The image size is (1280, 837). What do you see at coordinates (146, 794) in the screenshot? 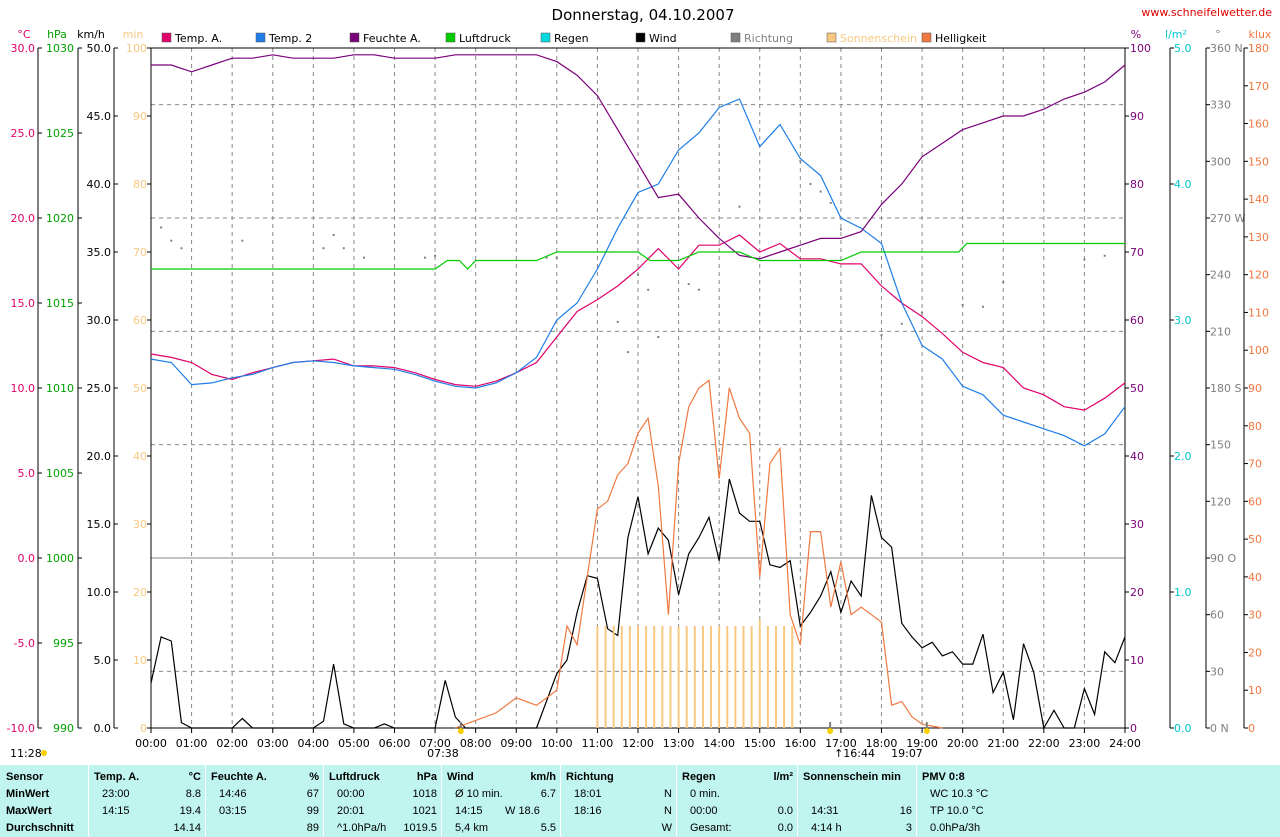
I see `stats-cell-row: 23:00 8.8` at bounding box center [146, 794].